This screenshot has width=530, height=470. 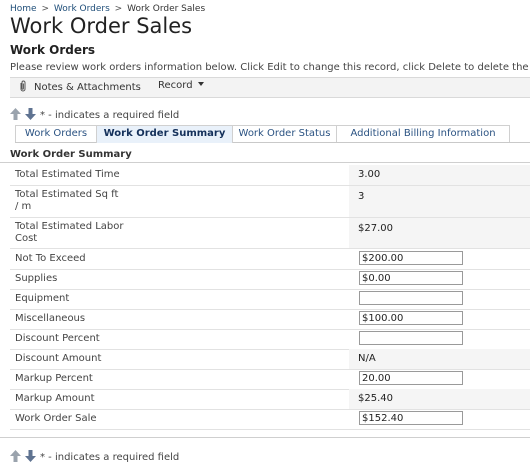 I want to click on page-title: Work Order Sales, so click(x=101, y=26).